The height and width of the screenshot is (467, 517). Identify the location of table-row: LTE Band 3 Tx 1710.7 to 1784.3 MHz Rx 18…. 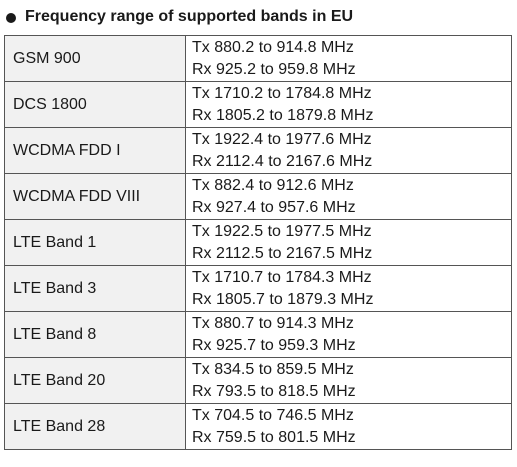
(258, 288).